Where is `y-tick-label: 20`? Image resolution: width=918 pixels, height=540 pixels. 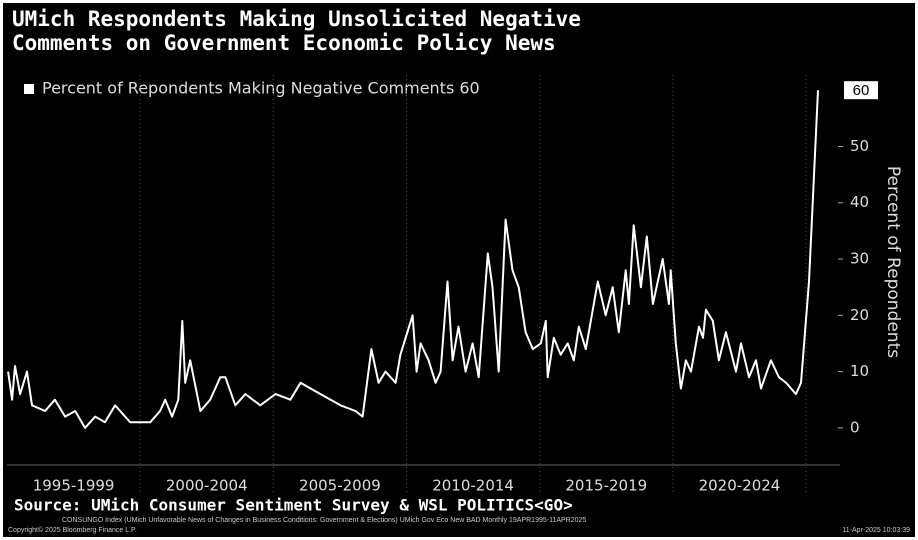
y-tick-label: 20 is located at coordinates (859, 315).